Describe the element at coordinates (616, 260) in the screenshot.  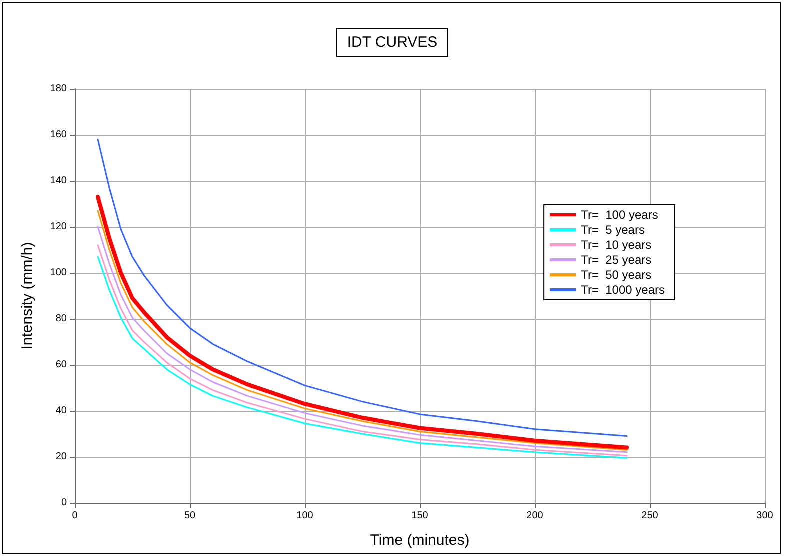
I see `legend-label: Tr= 25 years` at that location.